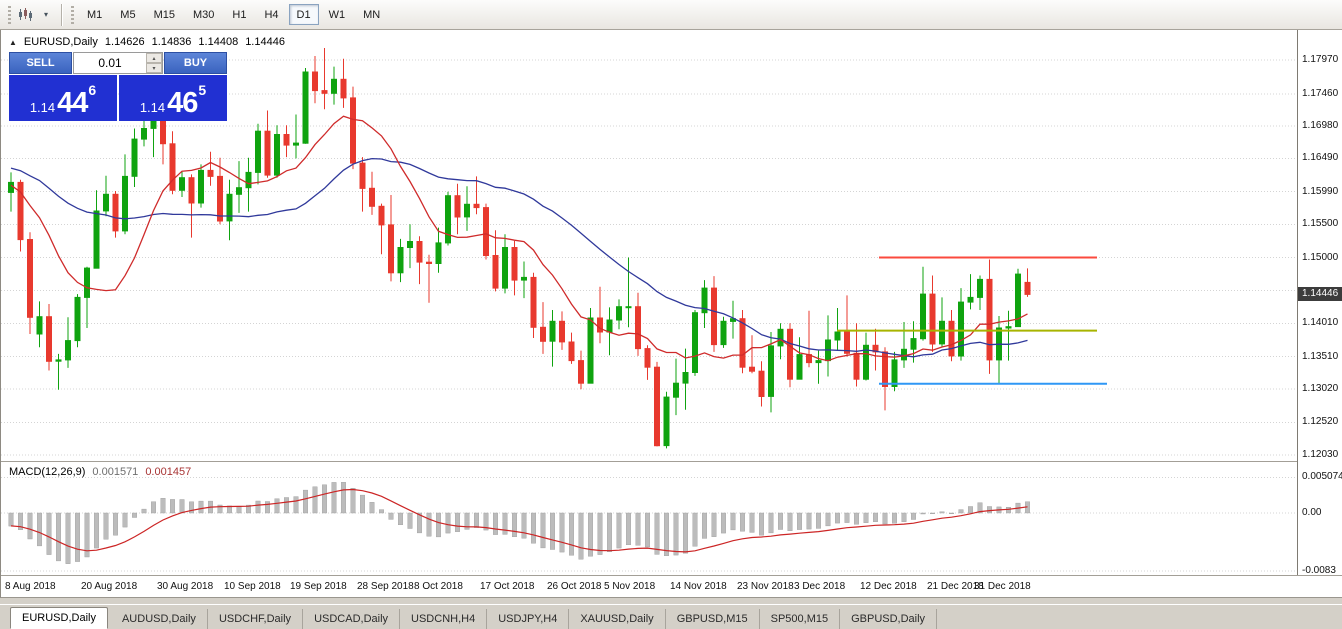 This screenshot has height=629, width=1342. What do you see at coordinates (46, 15) in the screenshot?
I see `toolbar-dropdown-button: ▾` at bounding box center [46, 15].